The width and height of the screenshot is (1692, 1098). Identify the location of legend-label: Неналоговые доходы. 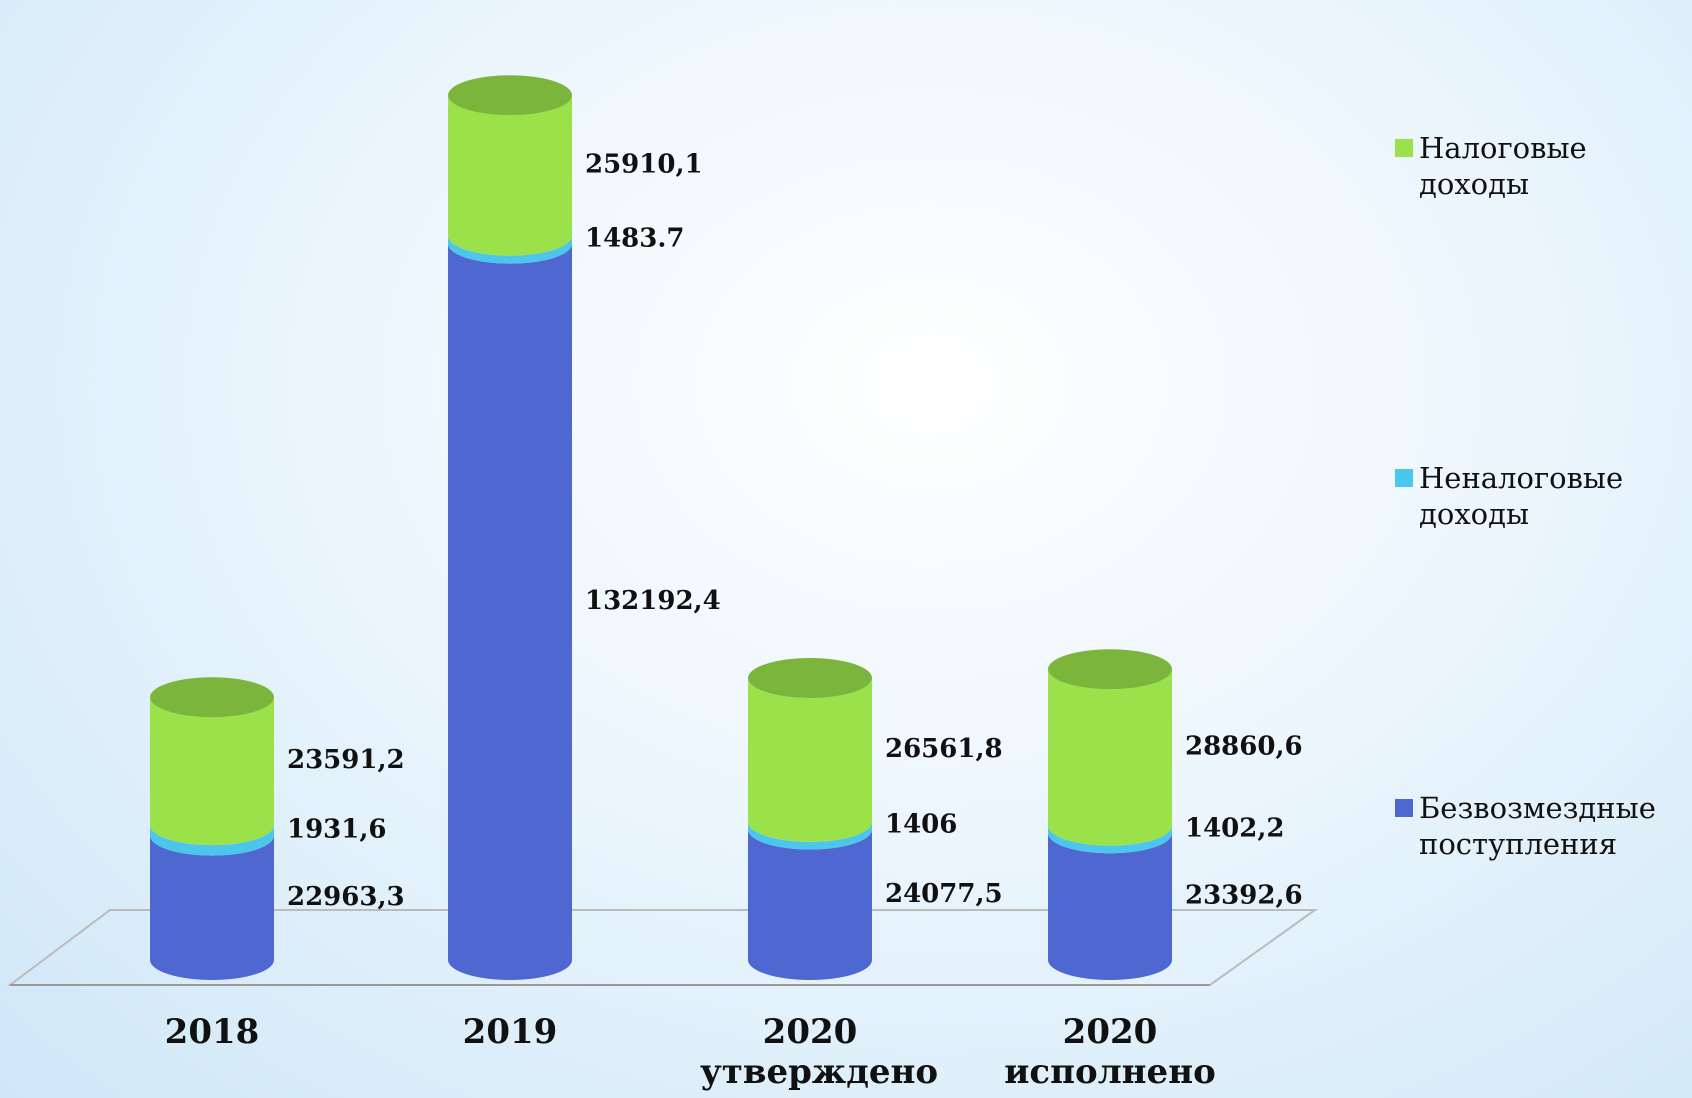
(1521, 496).